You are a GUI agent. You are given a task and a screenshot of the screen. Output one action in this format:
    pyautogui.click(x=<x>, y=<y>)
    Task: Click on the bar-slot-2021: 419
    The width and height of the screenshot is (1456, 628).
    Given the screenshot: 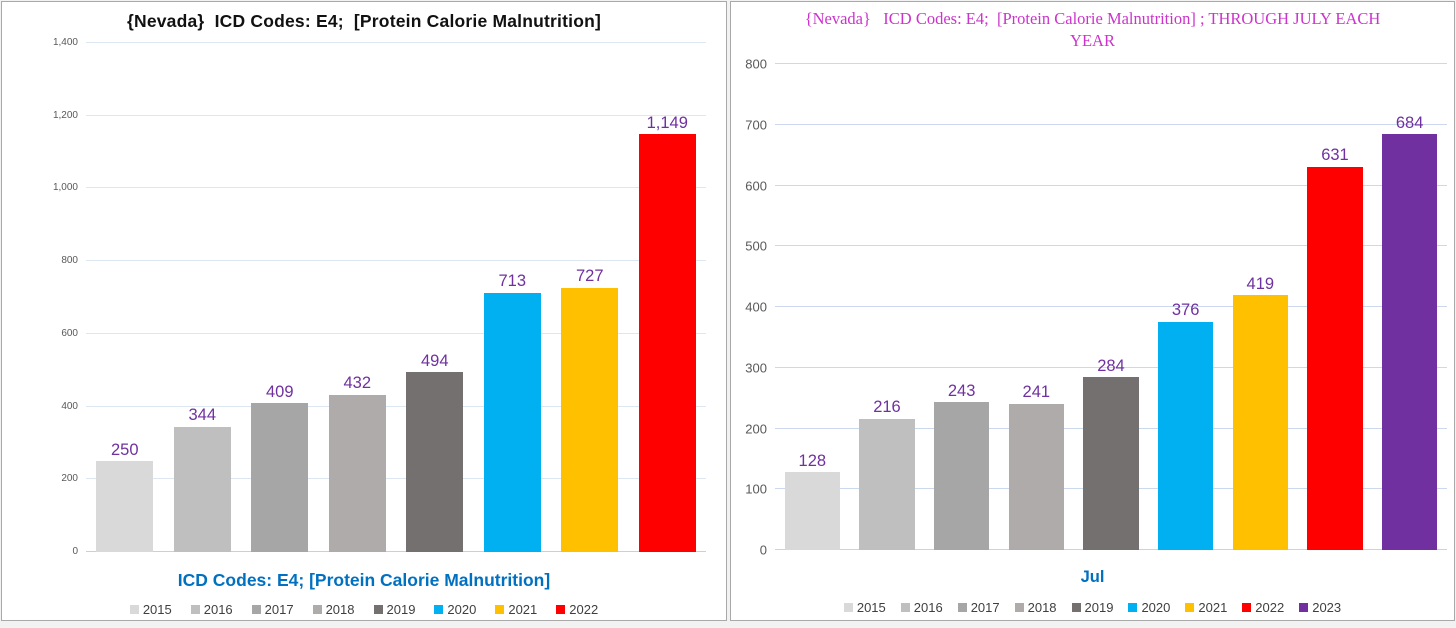 What is the action you would take?
    pyautogui.click(x=1260, y=307)
    